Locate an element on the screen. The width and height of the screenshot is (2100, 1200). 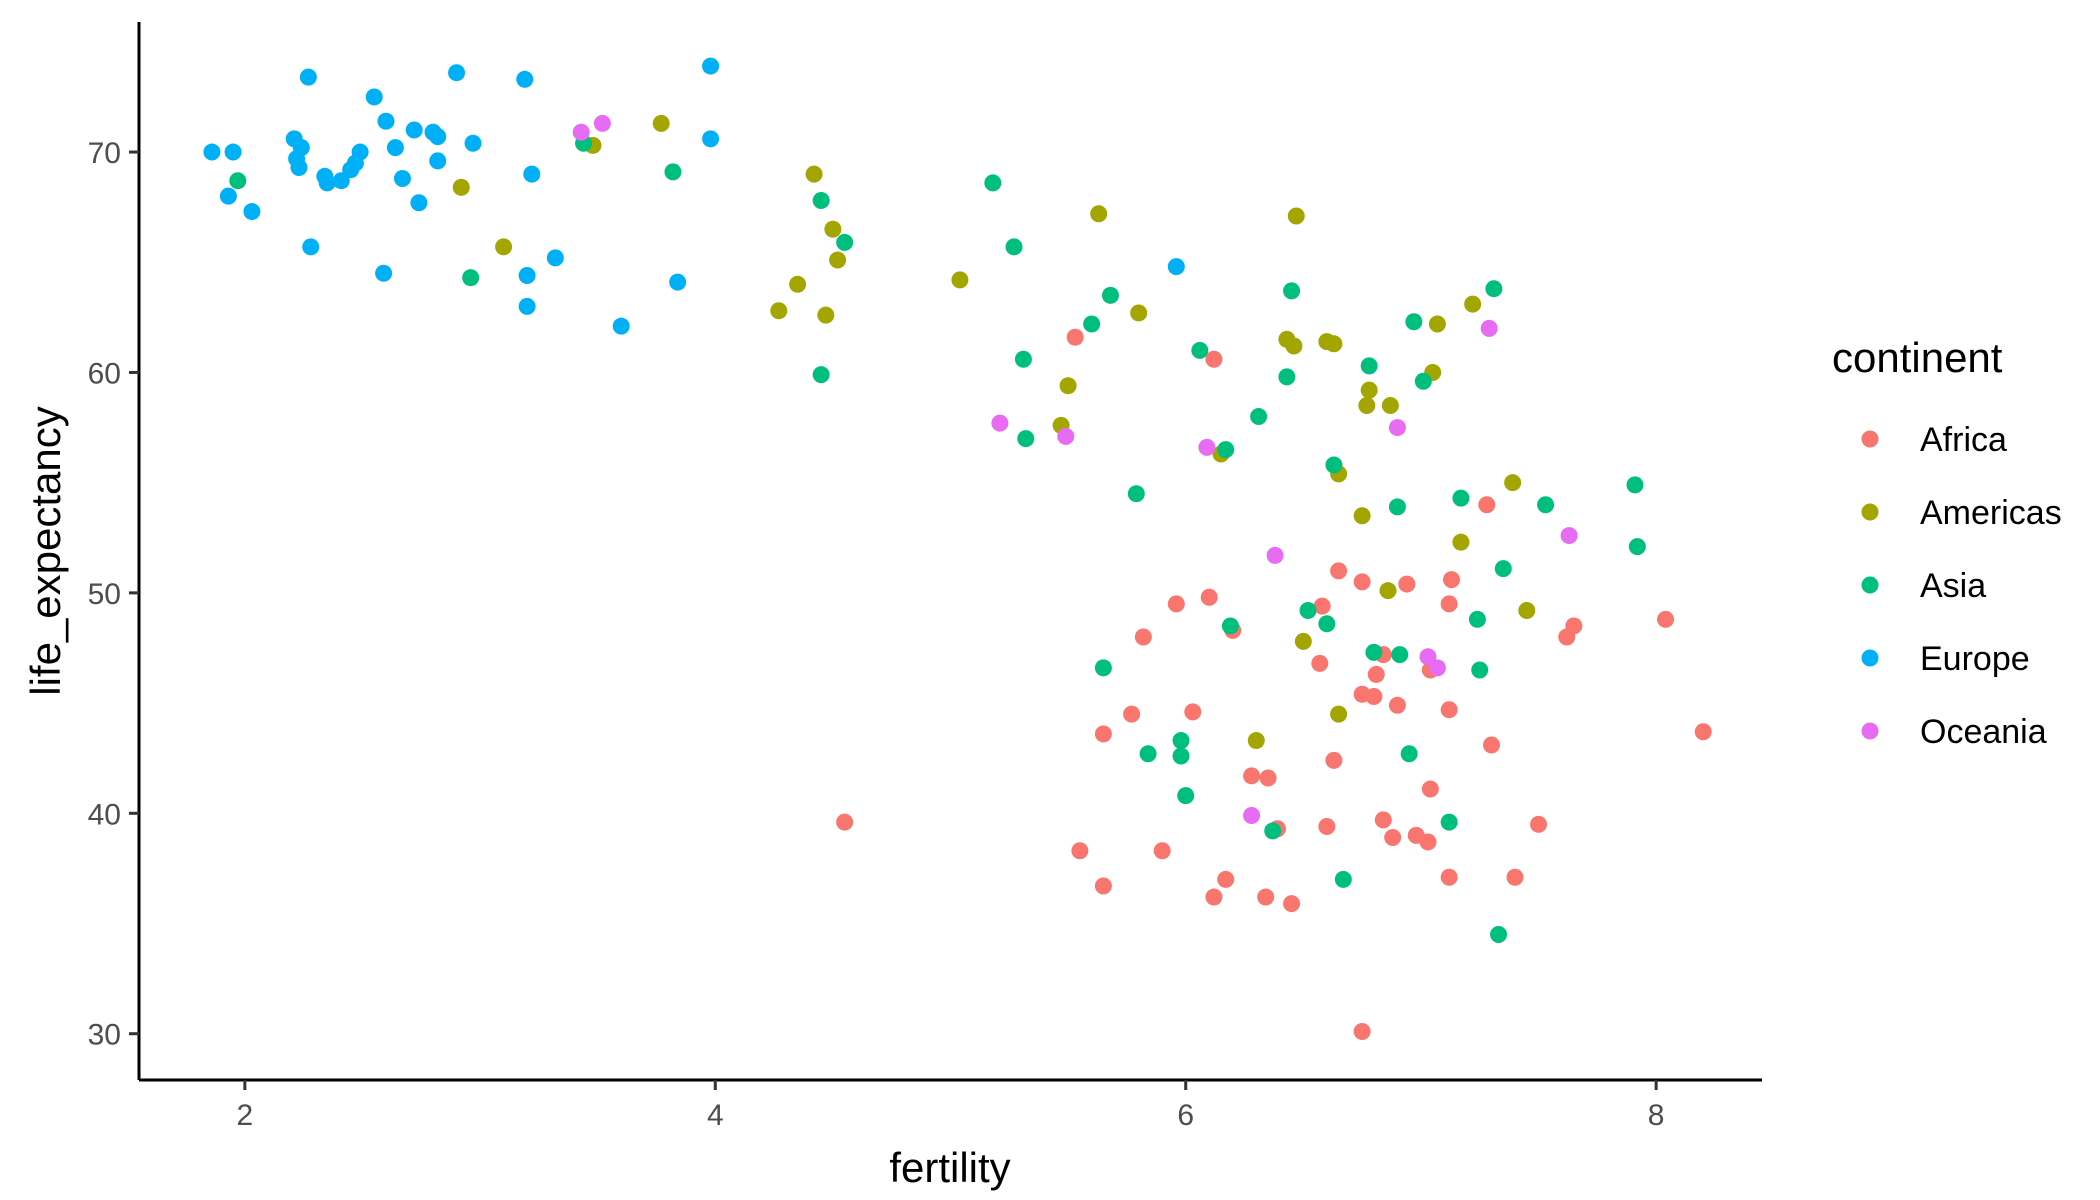
legend-label: Africa is located at coordinates (1963, 440).